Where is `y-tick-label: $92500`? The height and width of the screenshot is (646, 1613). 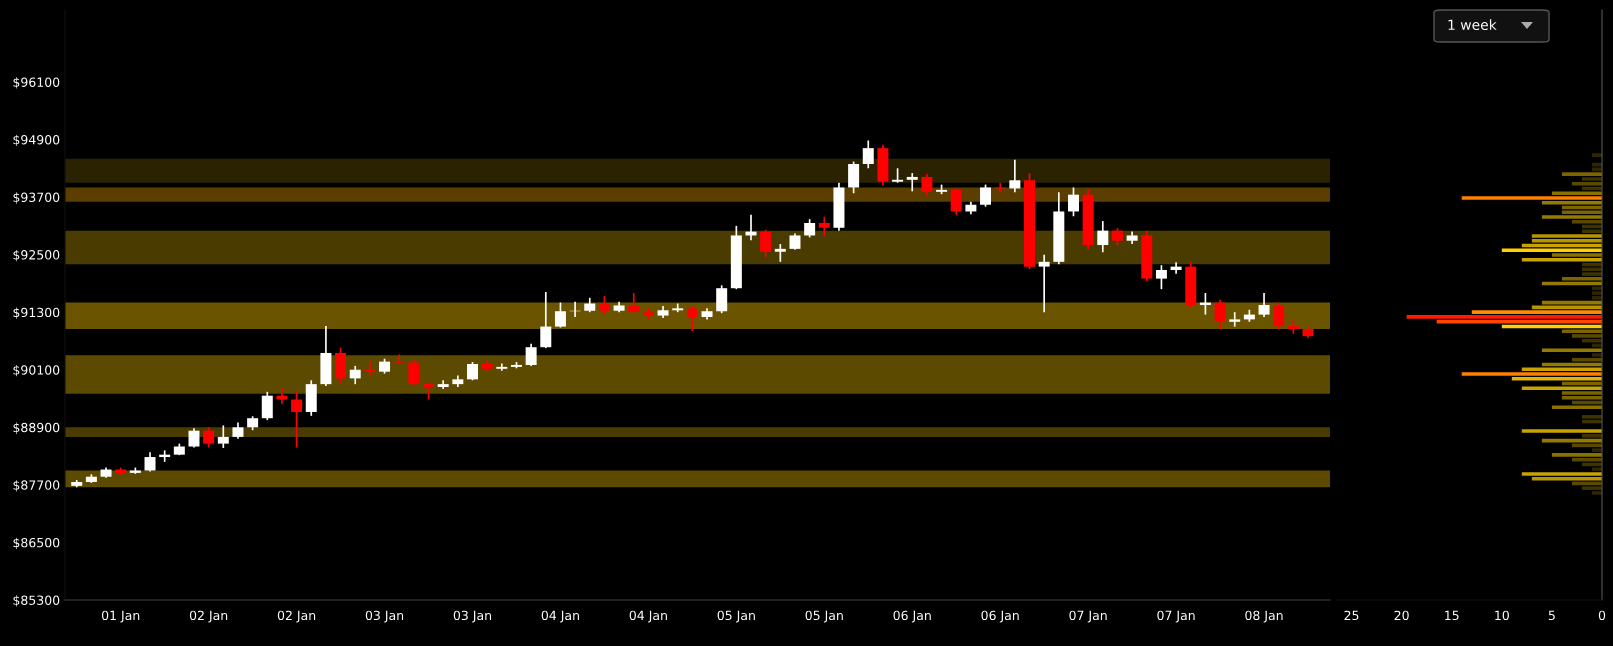 y-tick-label: $92500 is located at coordinates (36, 255).